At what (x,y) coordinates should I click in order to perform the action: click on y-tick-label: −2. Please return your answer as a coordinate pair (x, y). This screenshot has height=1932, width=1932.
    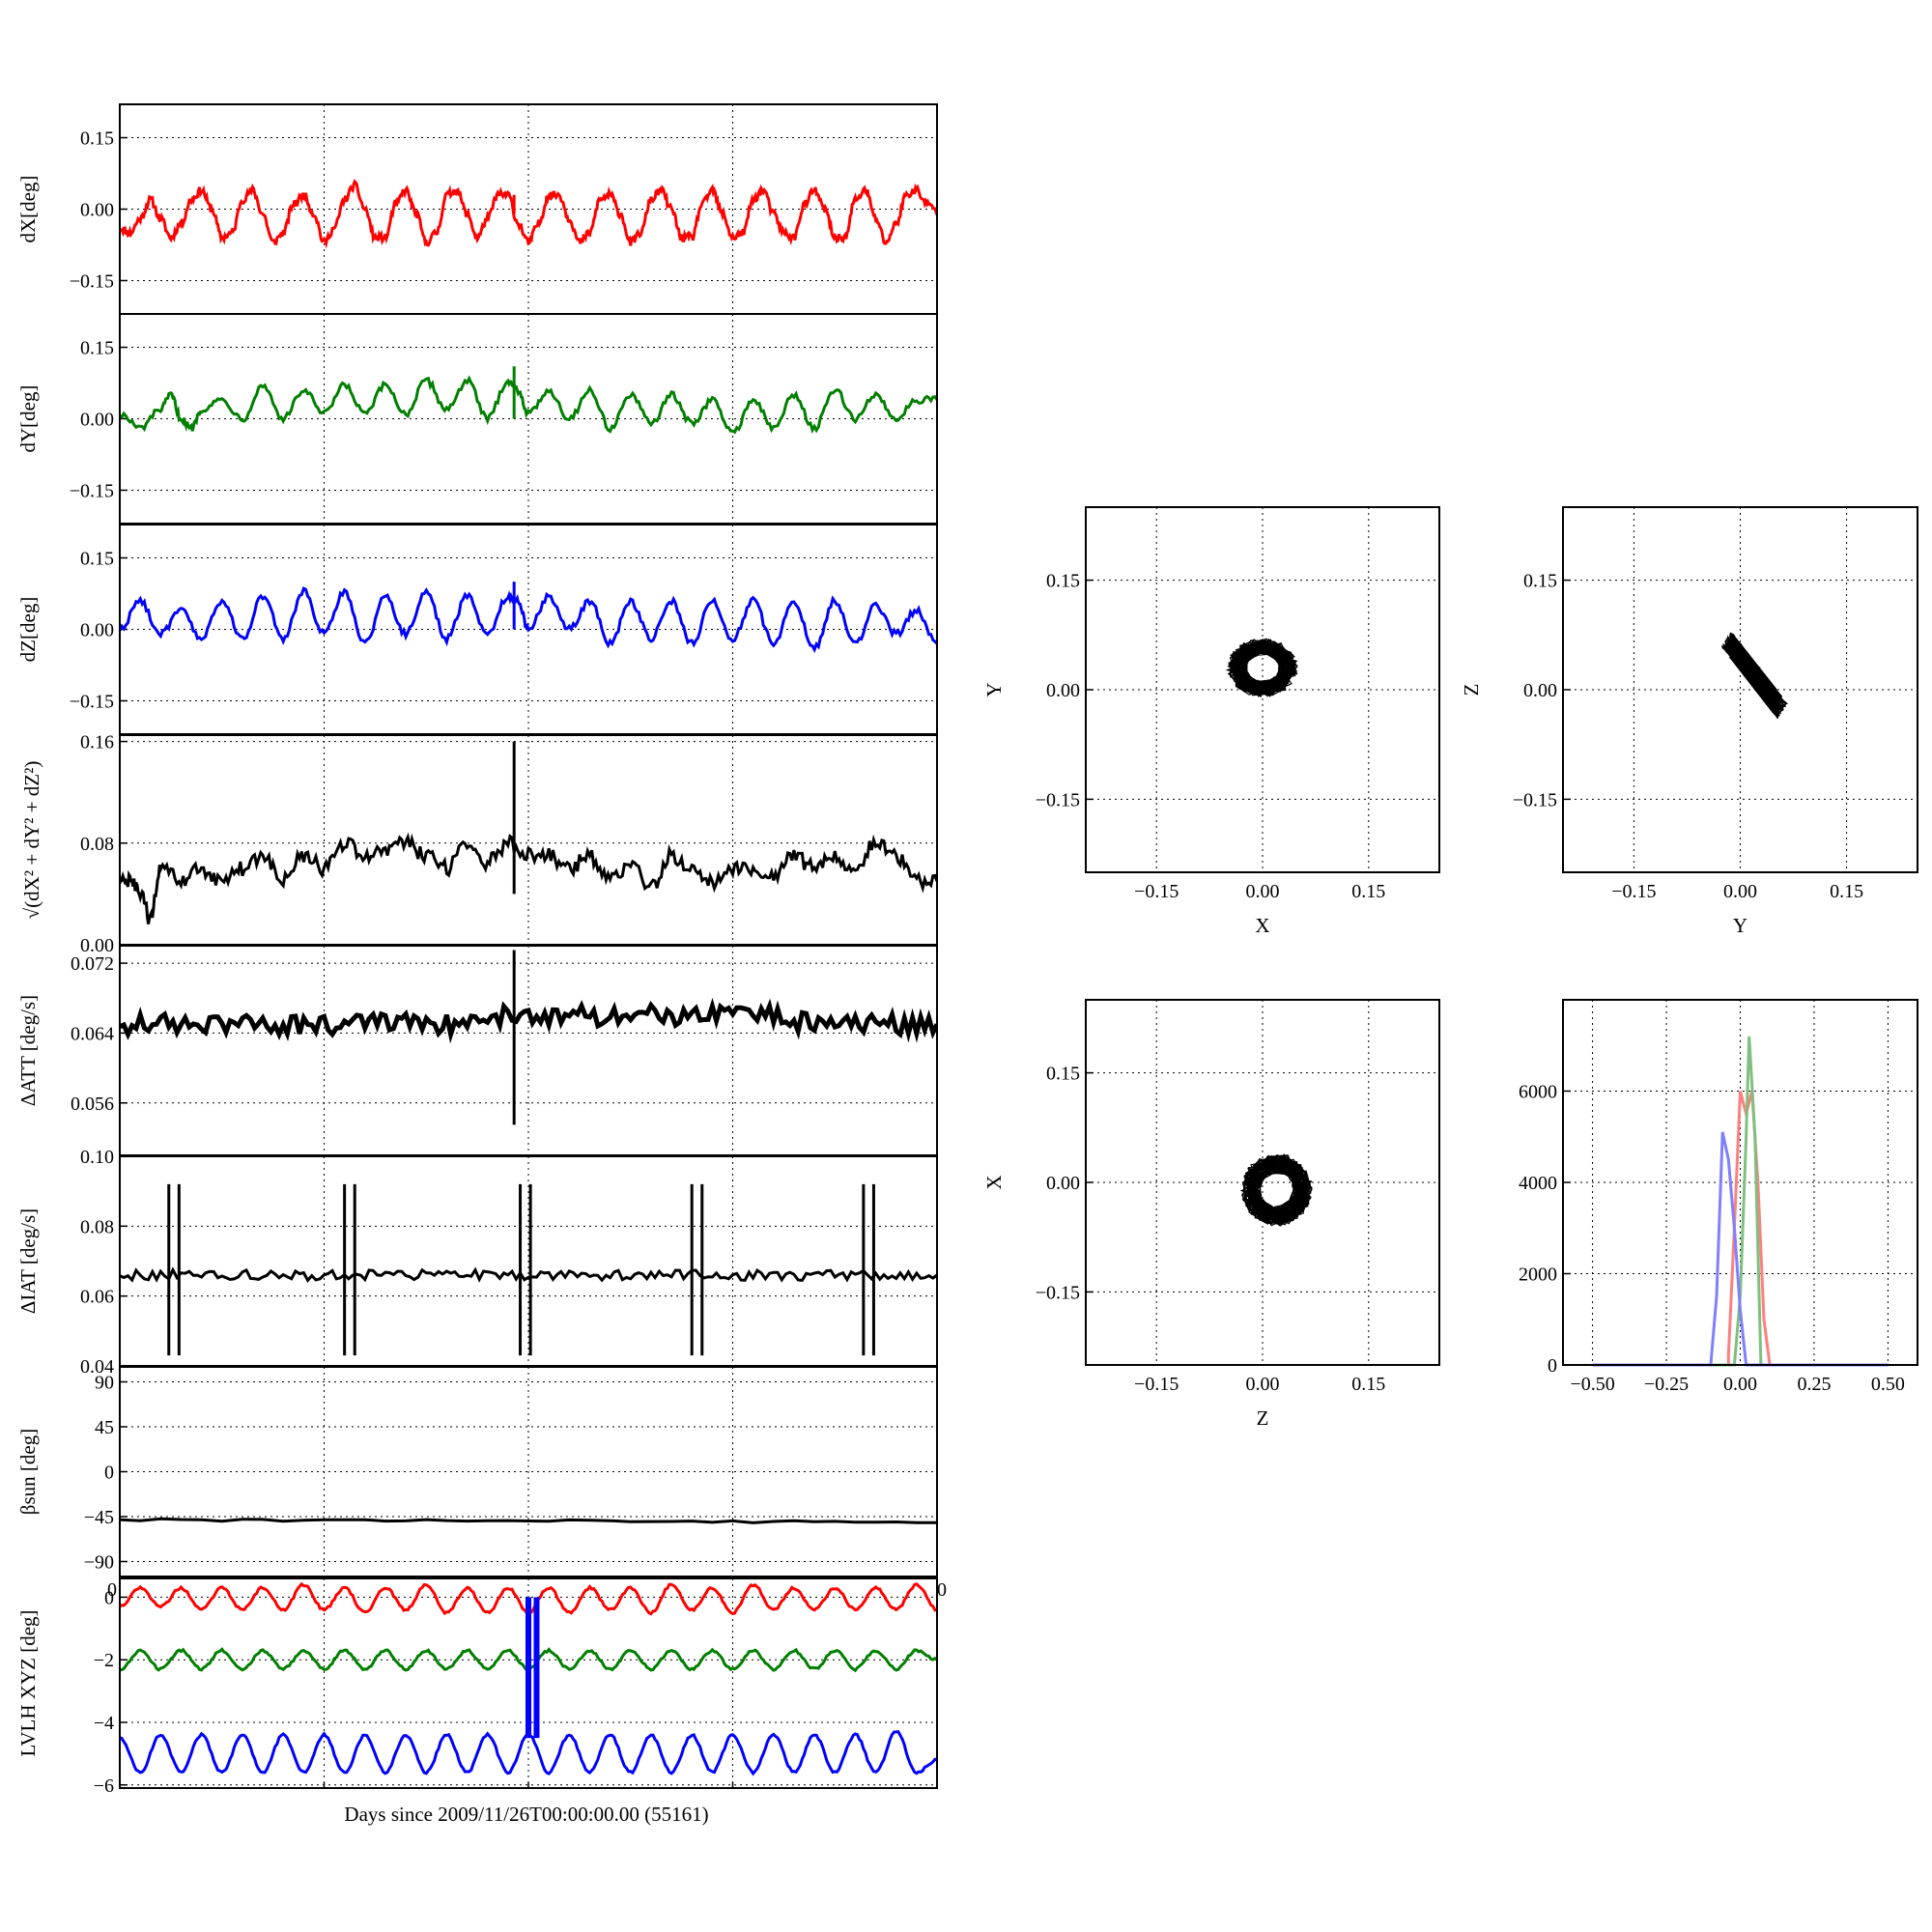
    Looking at the image, I should click on (104, 1660).